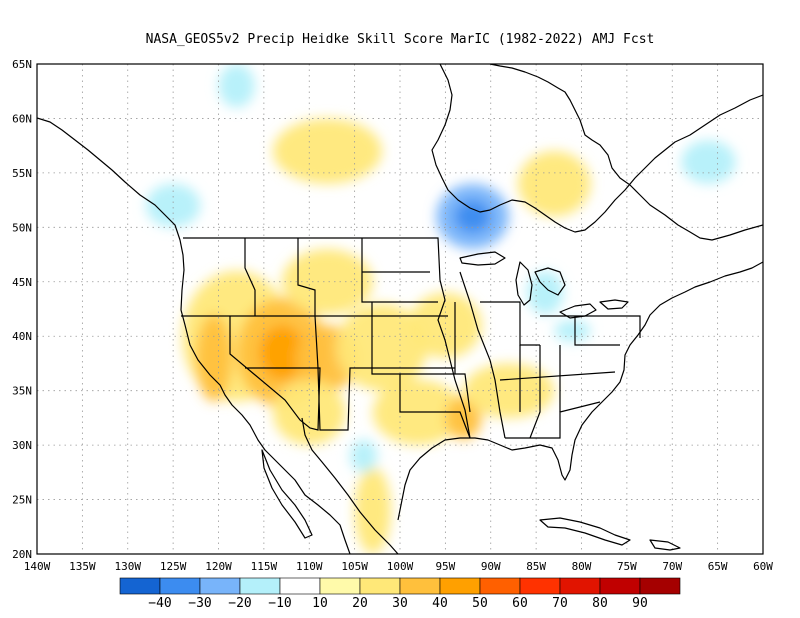  I want to click on lon-tick-label: 65W, so click(718, 566).